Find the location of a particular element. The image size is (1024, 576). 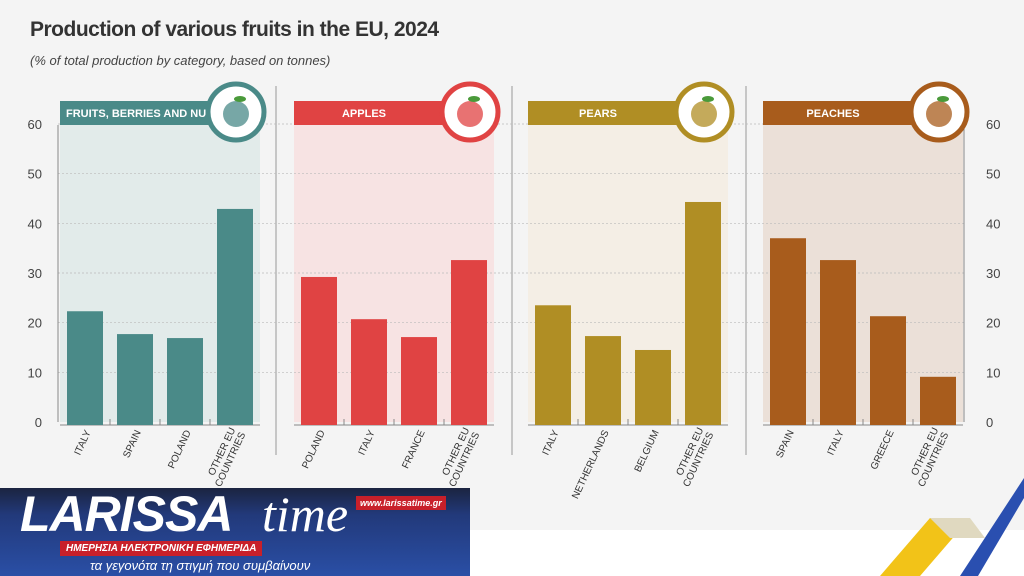

x-tick-label-line: FRANCE is located at coordinates (413, 449).